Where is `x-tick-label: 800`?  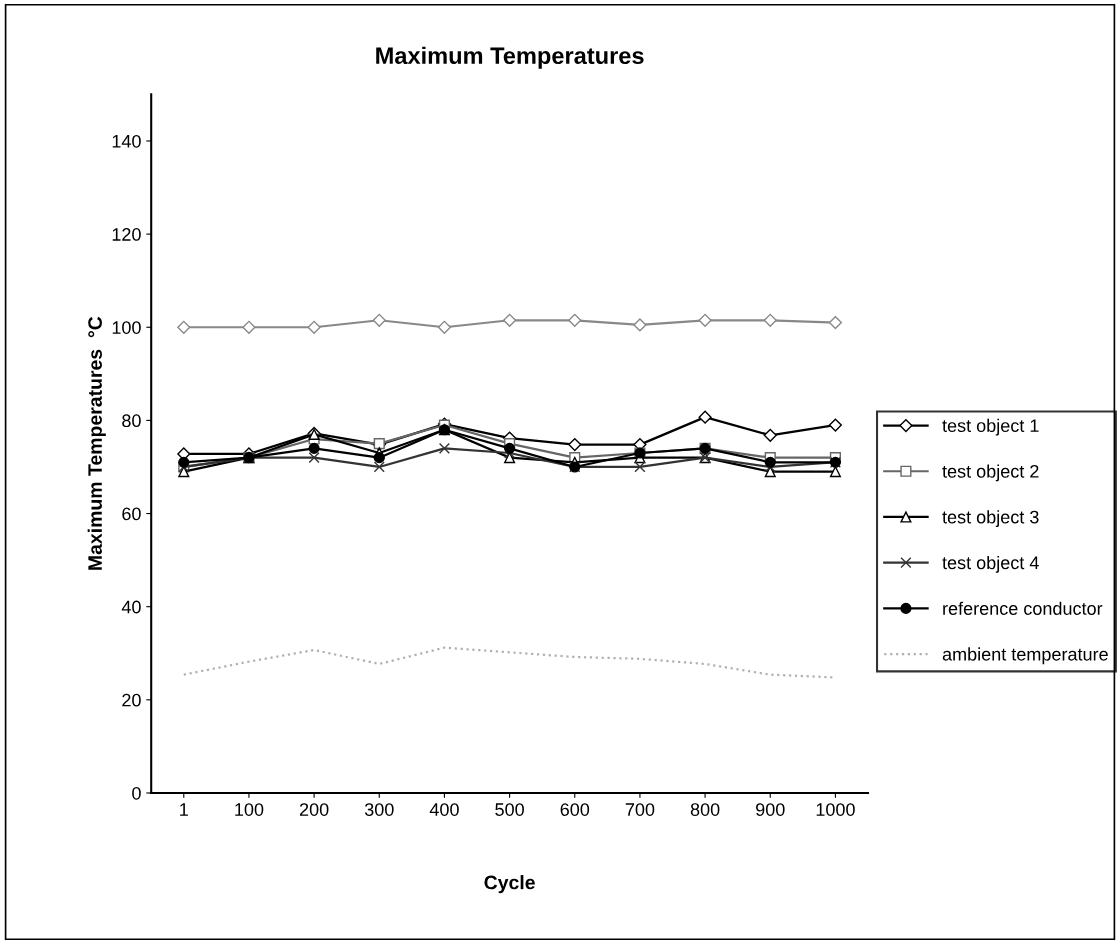
x-tick-label: 800 is located at coordinates (705, 809).